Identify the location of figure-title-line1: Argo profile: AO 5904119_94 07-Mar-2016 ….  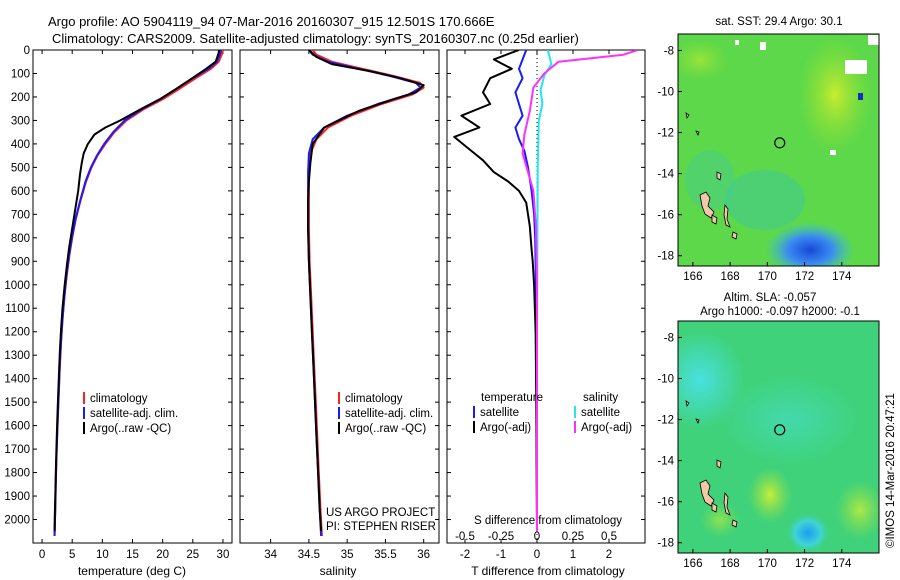
(271, 21).